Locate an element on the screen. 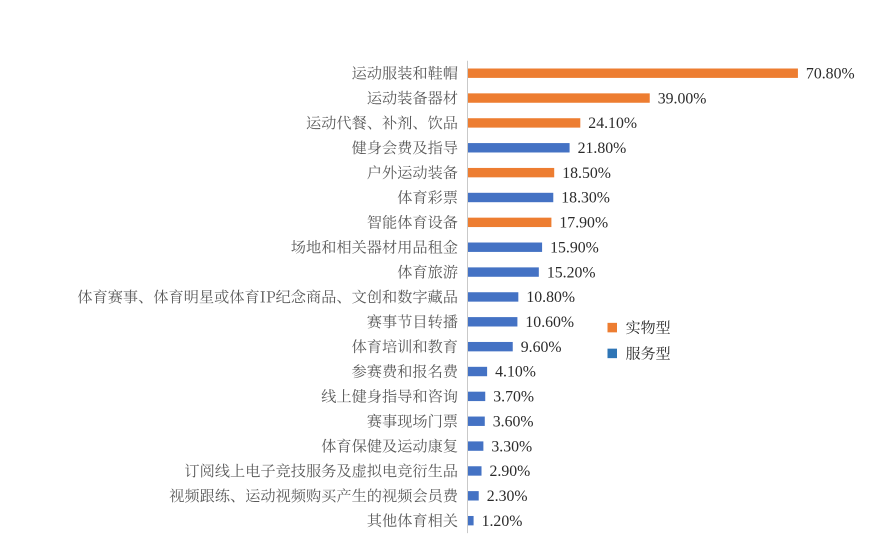 The height and width of the screenshot is (553, 881). svg-text: 18.50% is located at coordinates (586, 173).